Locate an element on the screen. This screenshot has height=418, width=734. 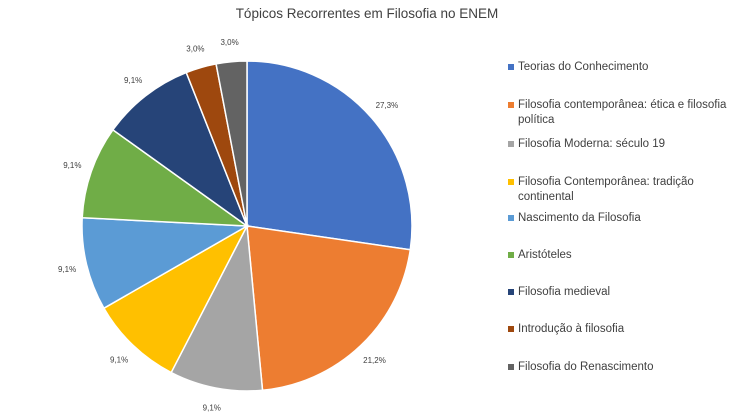
legend-label: Teorias do Conhecimento is located at coordinates (583, 67).